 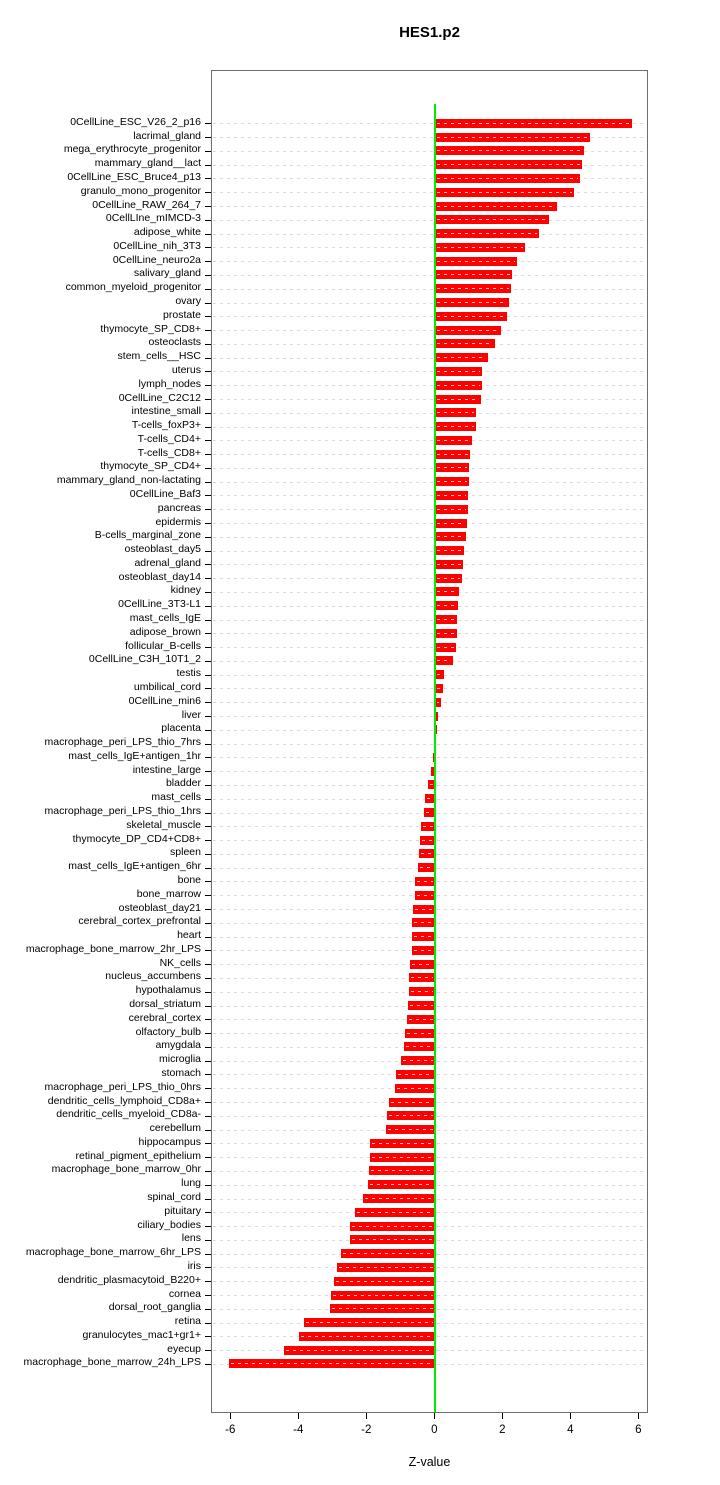 What do you see at coordinates (165, 1004) in the screenshot?
I see `category-label: dorsal_striatum` at bounding box center [165, 1004].